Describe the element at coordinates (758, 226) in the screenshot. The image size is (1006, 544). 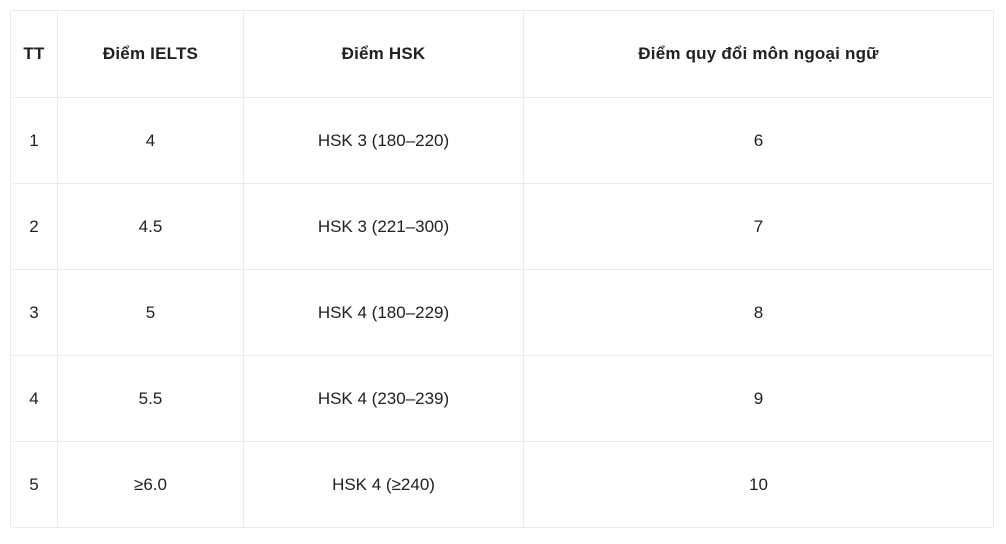
I see `cell-conversion: 7` at that location.